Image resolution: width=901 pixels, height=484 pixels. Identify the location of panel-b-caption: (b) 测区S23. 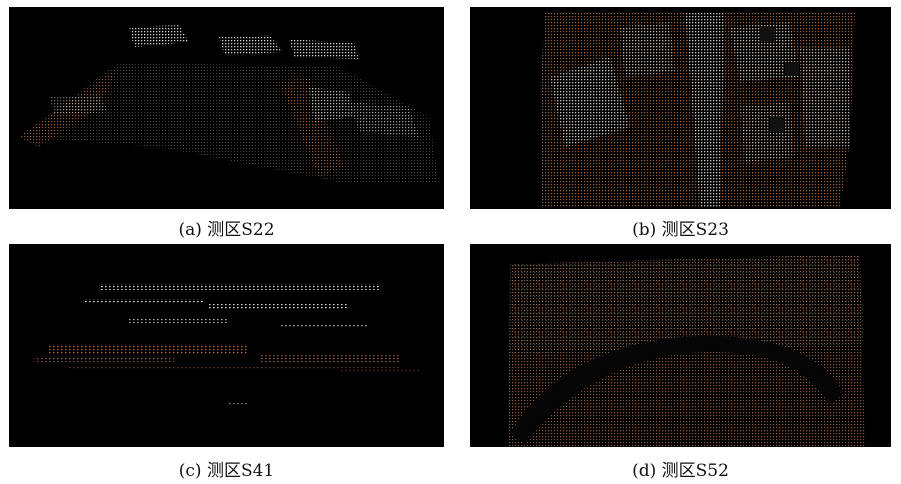
(680, 230).